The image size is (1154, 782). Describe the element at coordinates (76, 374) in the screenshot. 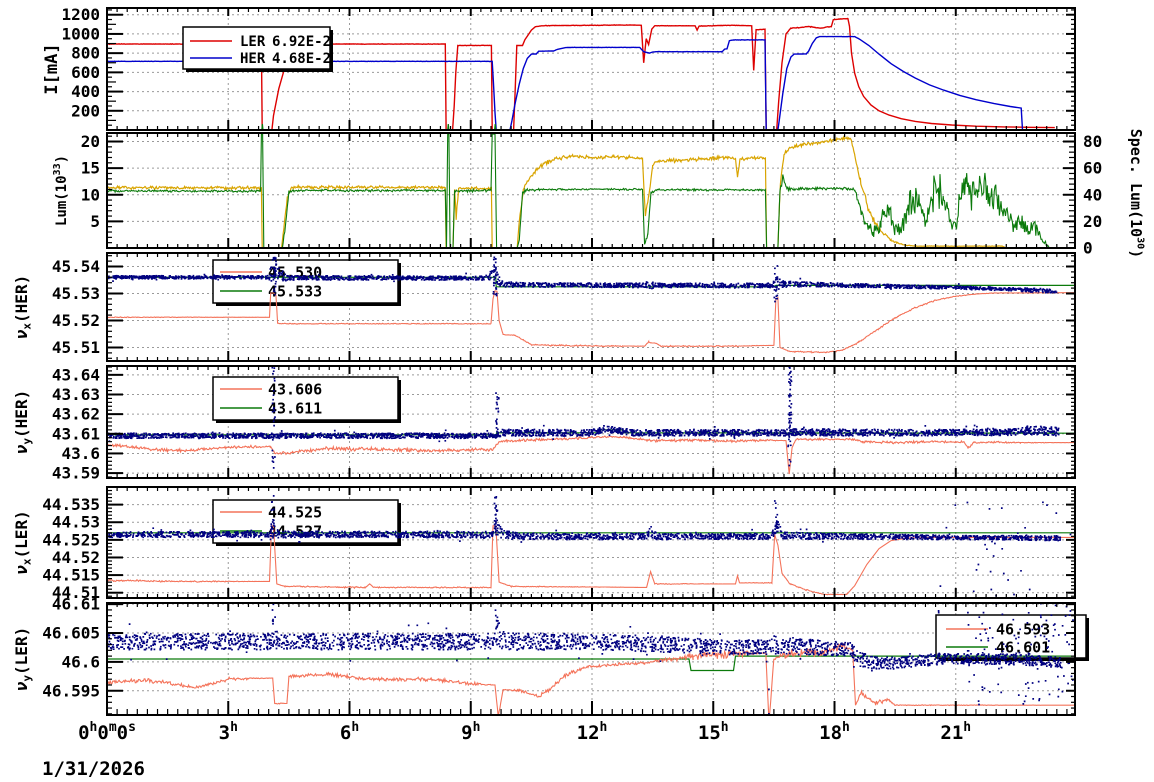

I see `y-tick-label: 43.64` at that location.